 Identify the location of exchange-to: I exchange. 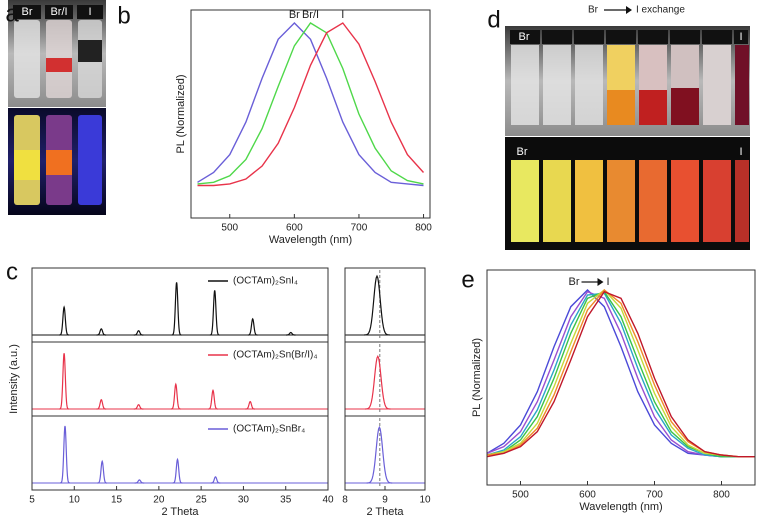
(660, 10).